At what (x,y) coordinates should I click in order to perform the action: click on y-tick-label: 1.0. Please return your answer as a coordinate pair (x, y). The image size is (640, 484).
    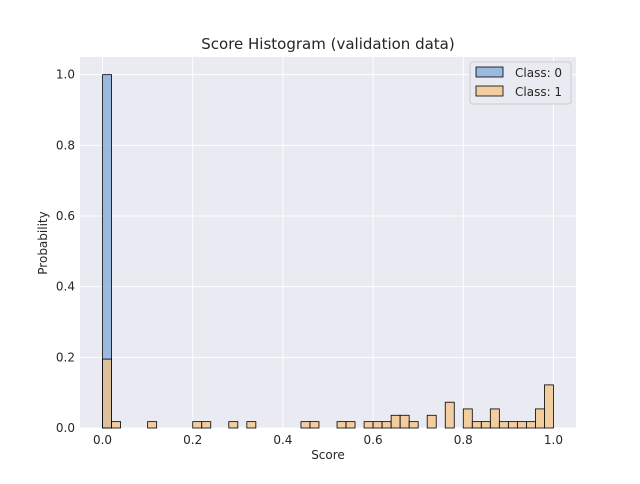
    Looking at the image, I should click on (65, 75).